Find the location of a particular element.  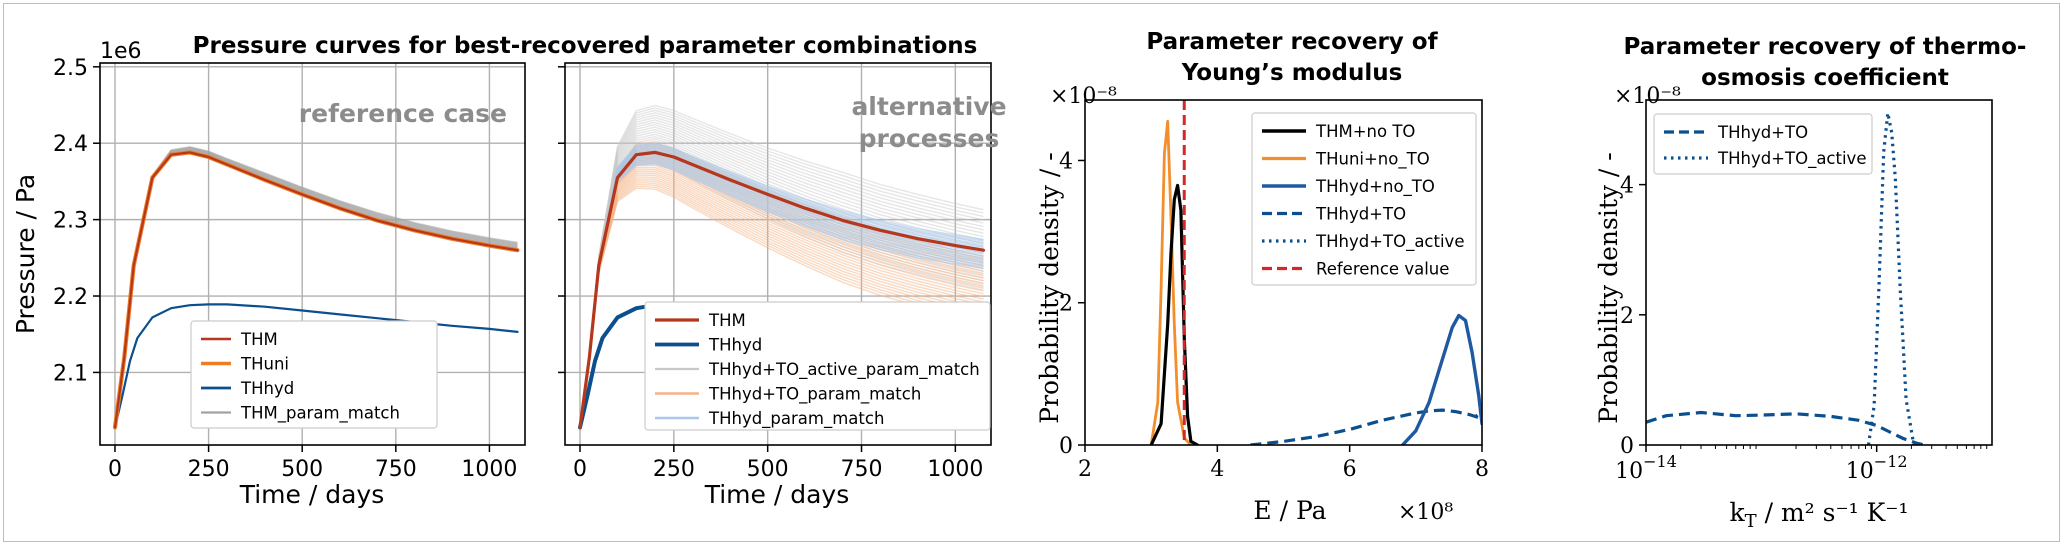

y-tick-label: 2.4 is located at coordinates (70, 144).